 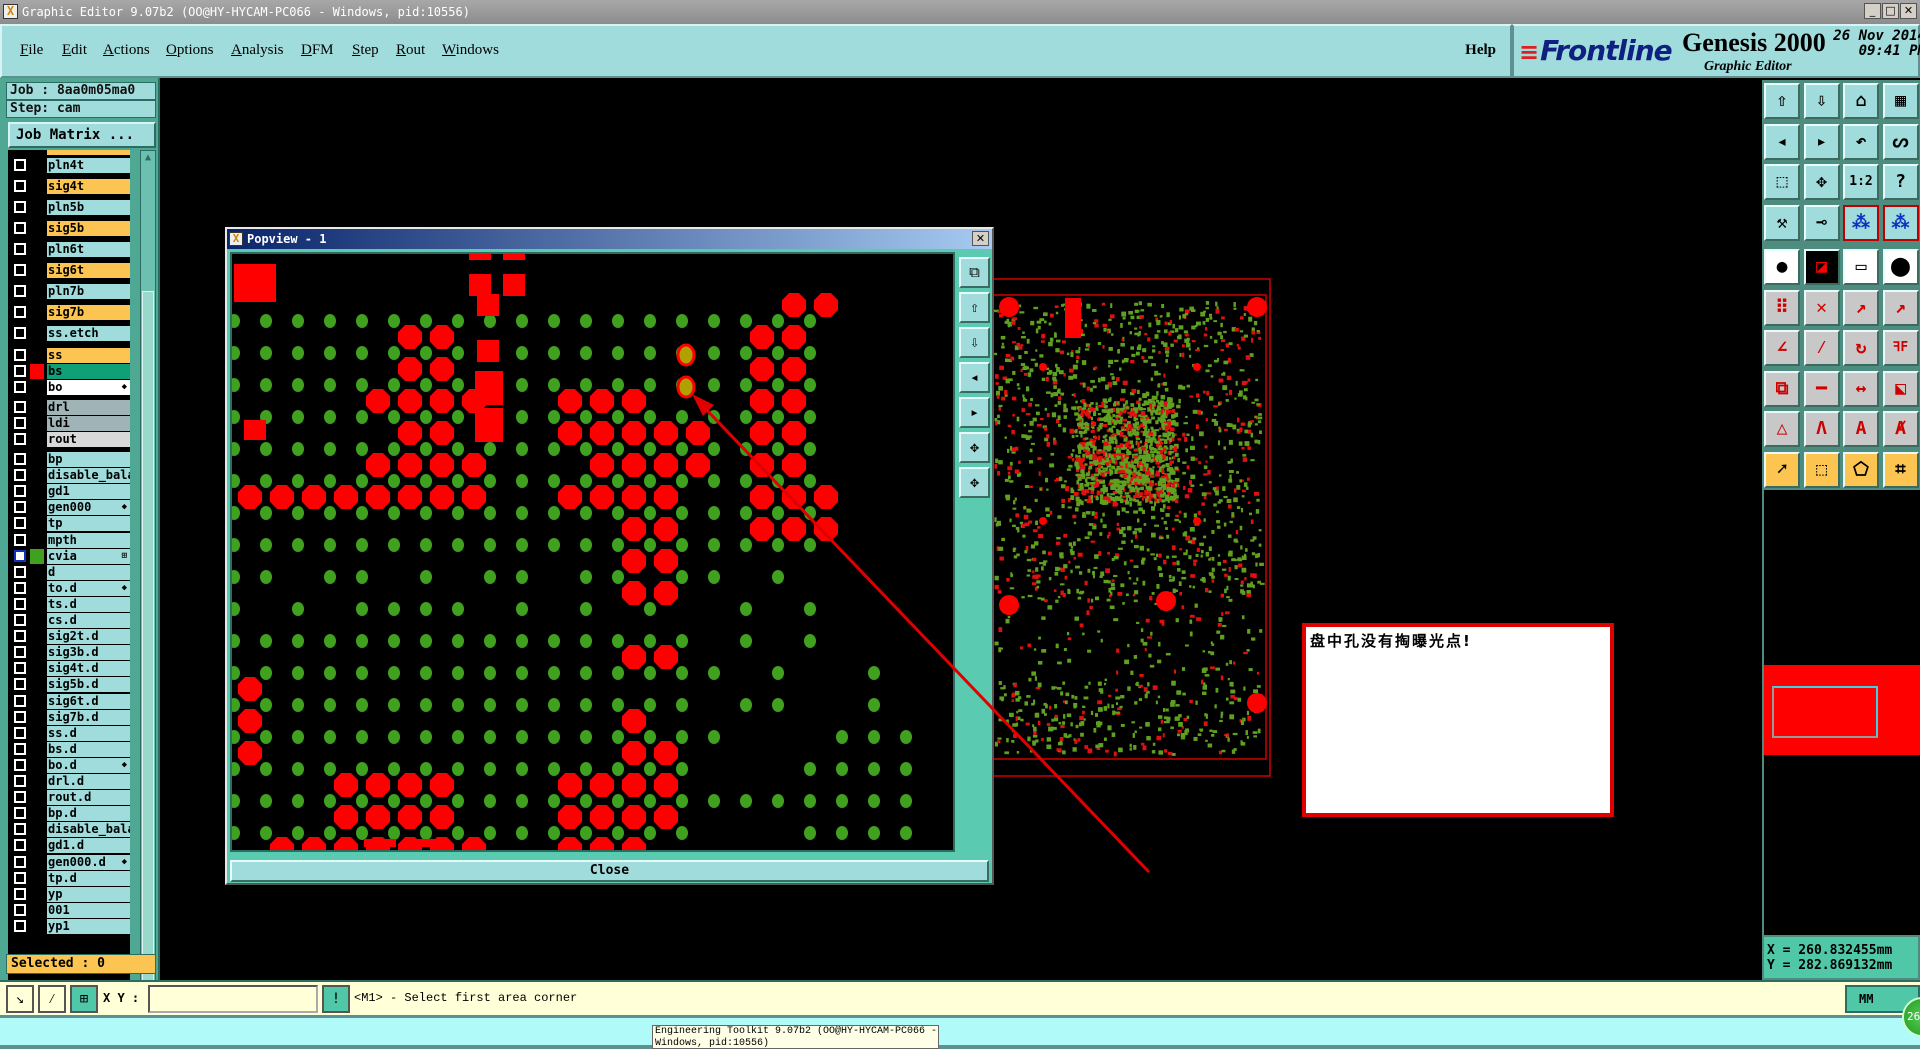 I want to click on zoom-fit-icon: ✥, so click(x=974, y=447).